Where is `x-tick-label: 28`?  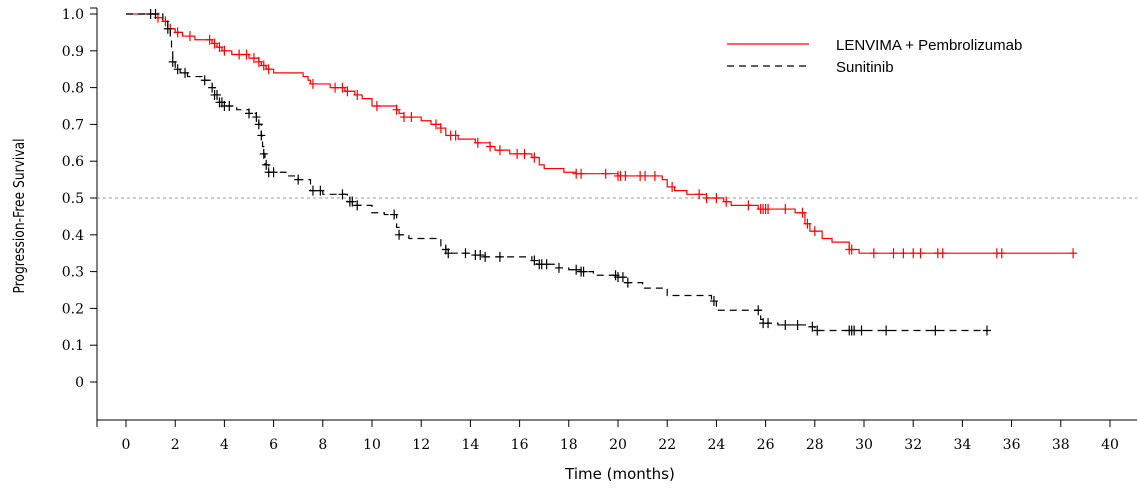 x-tick-label: 28 is located at coordinates (815, 445).